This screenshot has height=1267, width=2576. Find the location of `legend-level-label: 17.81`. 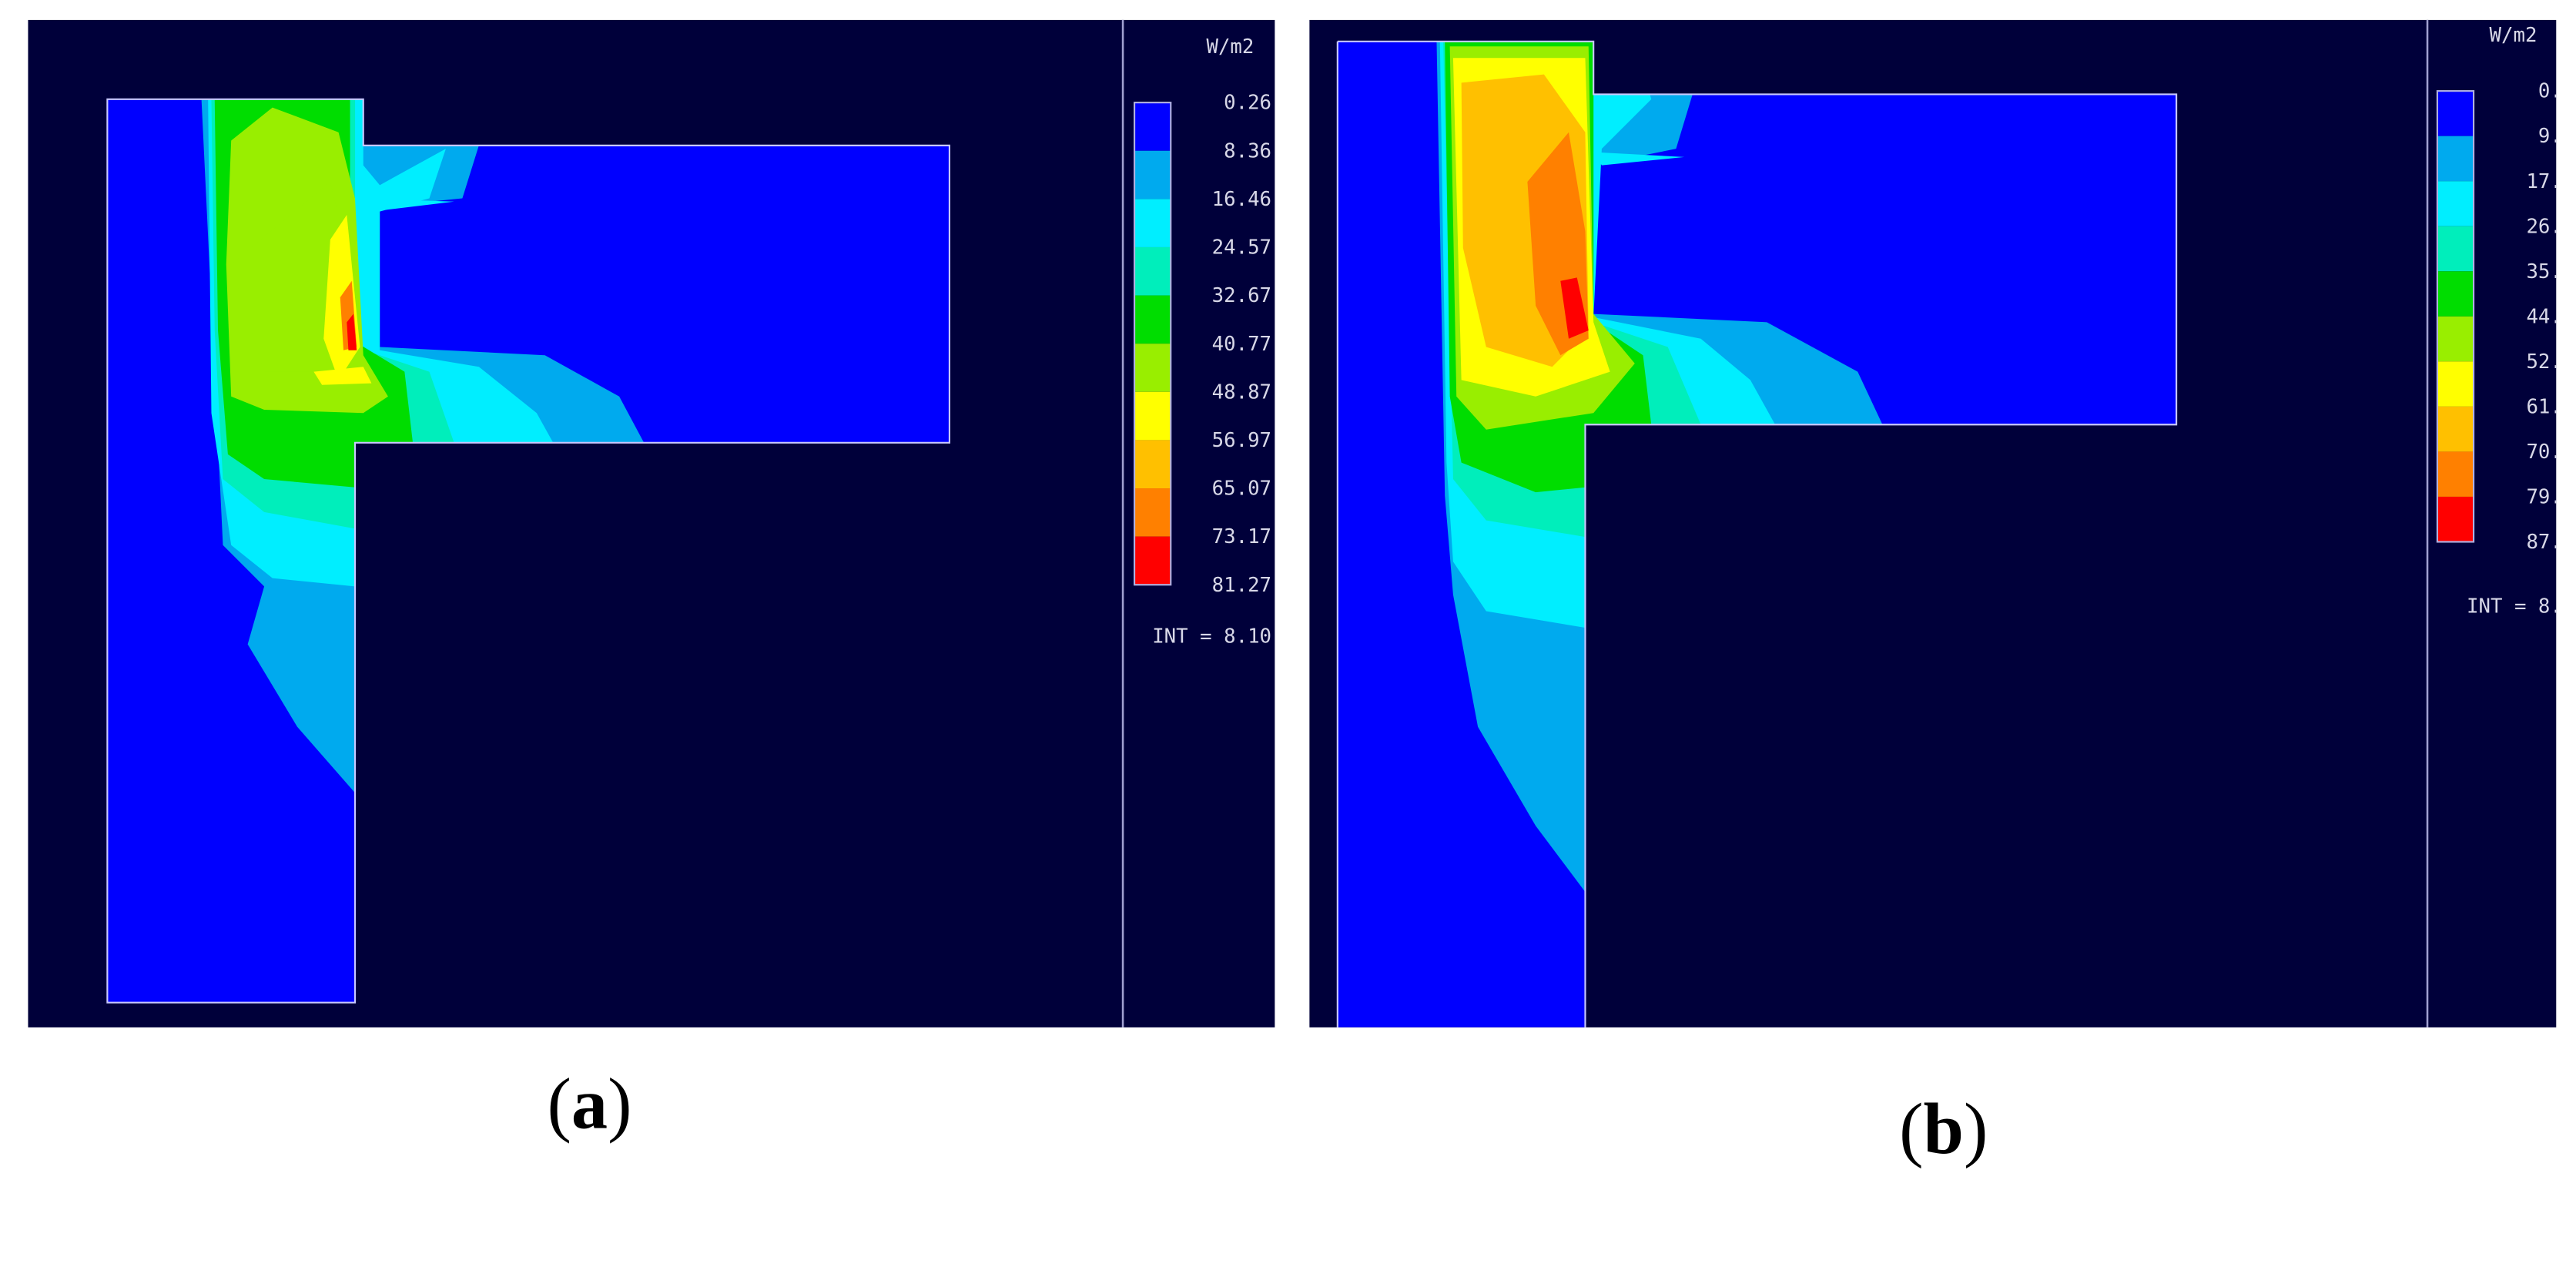

legend-level-label: 17.81 is located at coordinates (2551, 181).